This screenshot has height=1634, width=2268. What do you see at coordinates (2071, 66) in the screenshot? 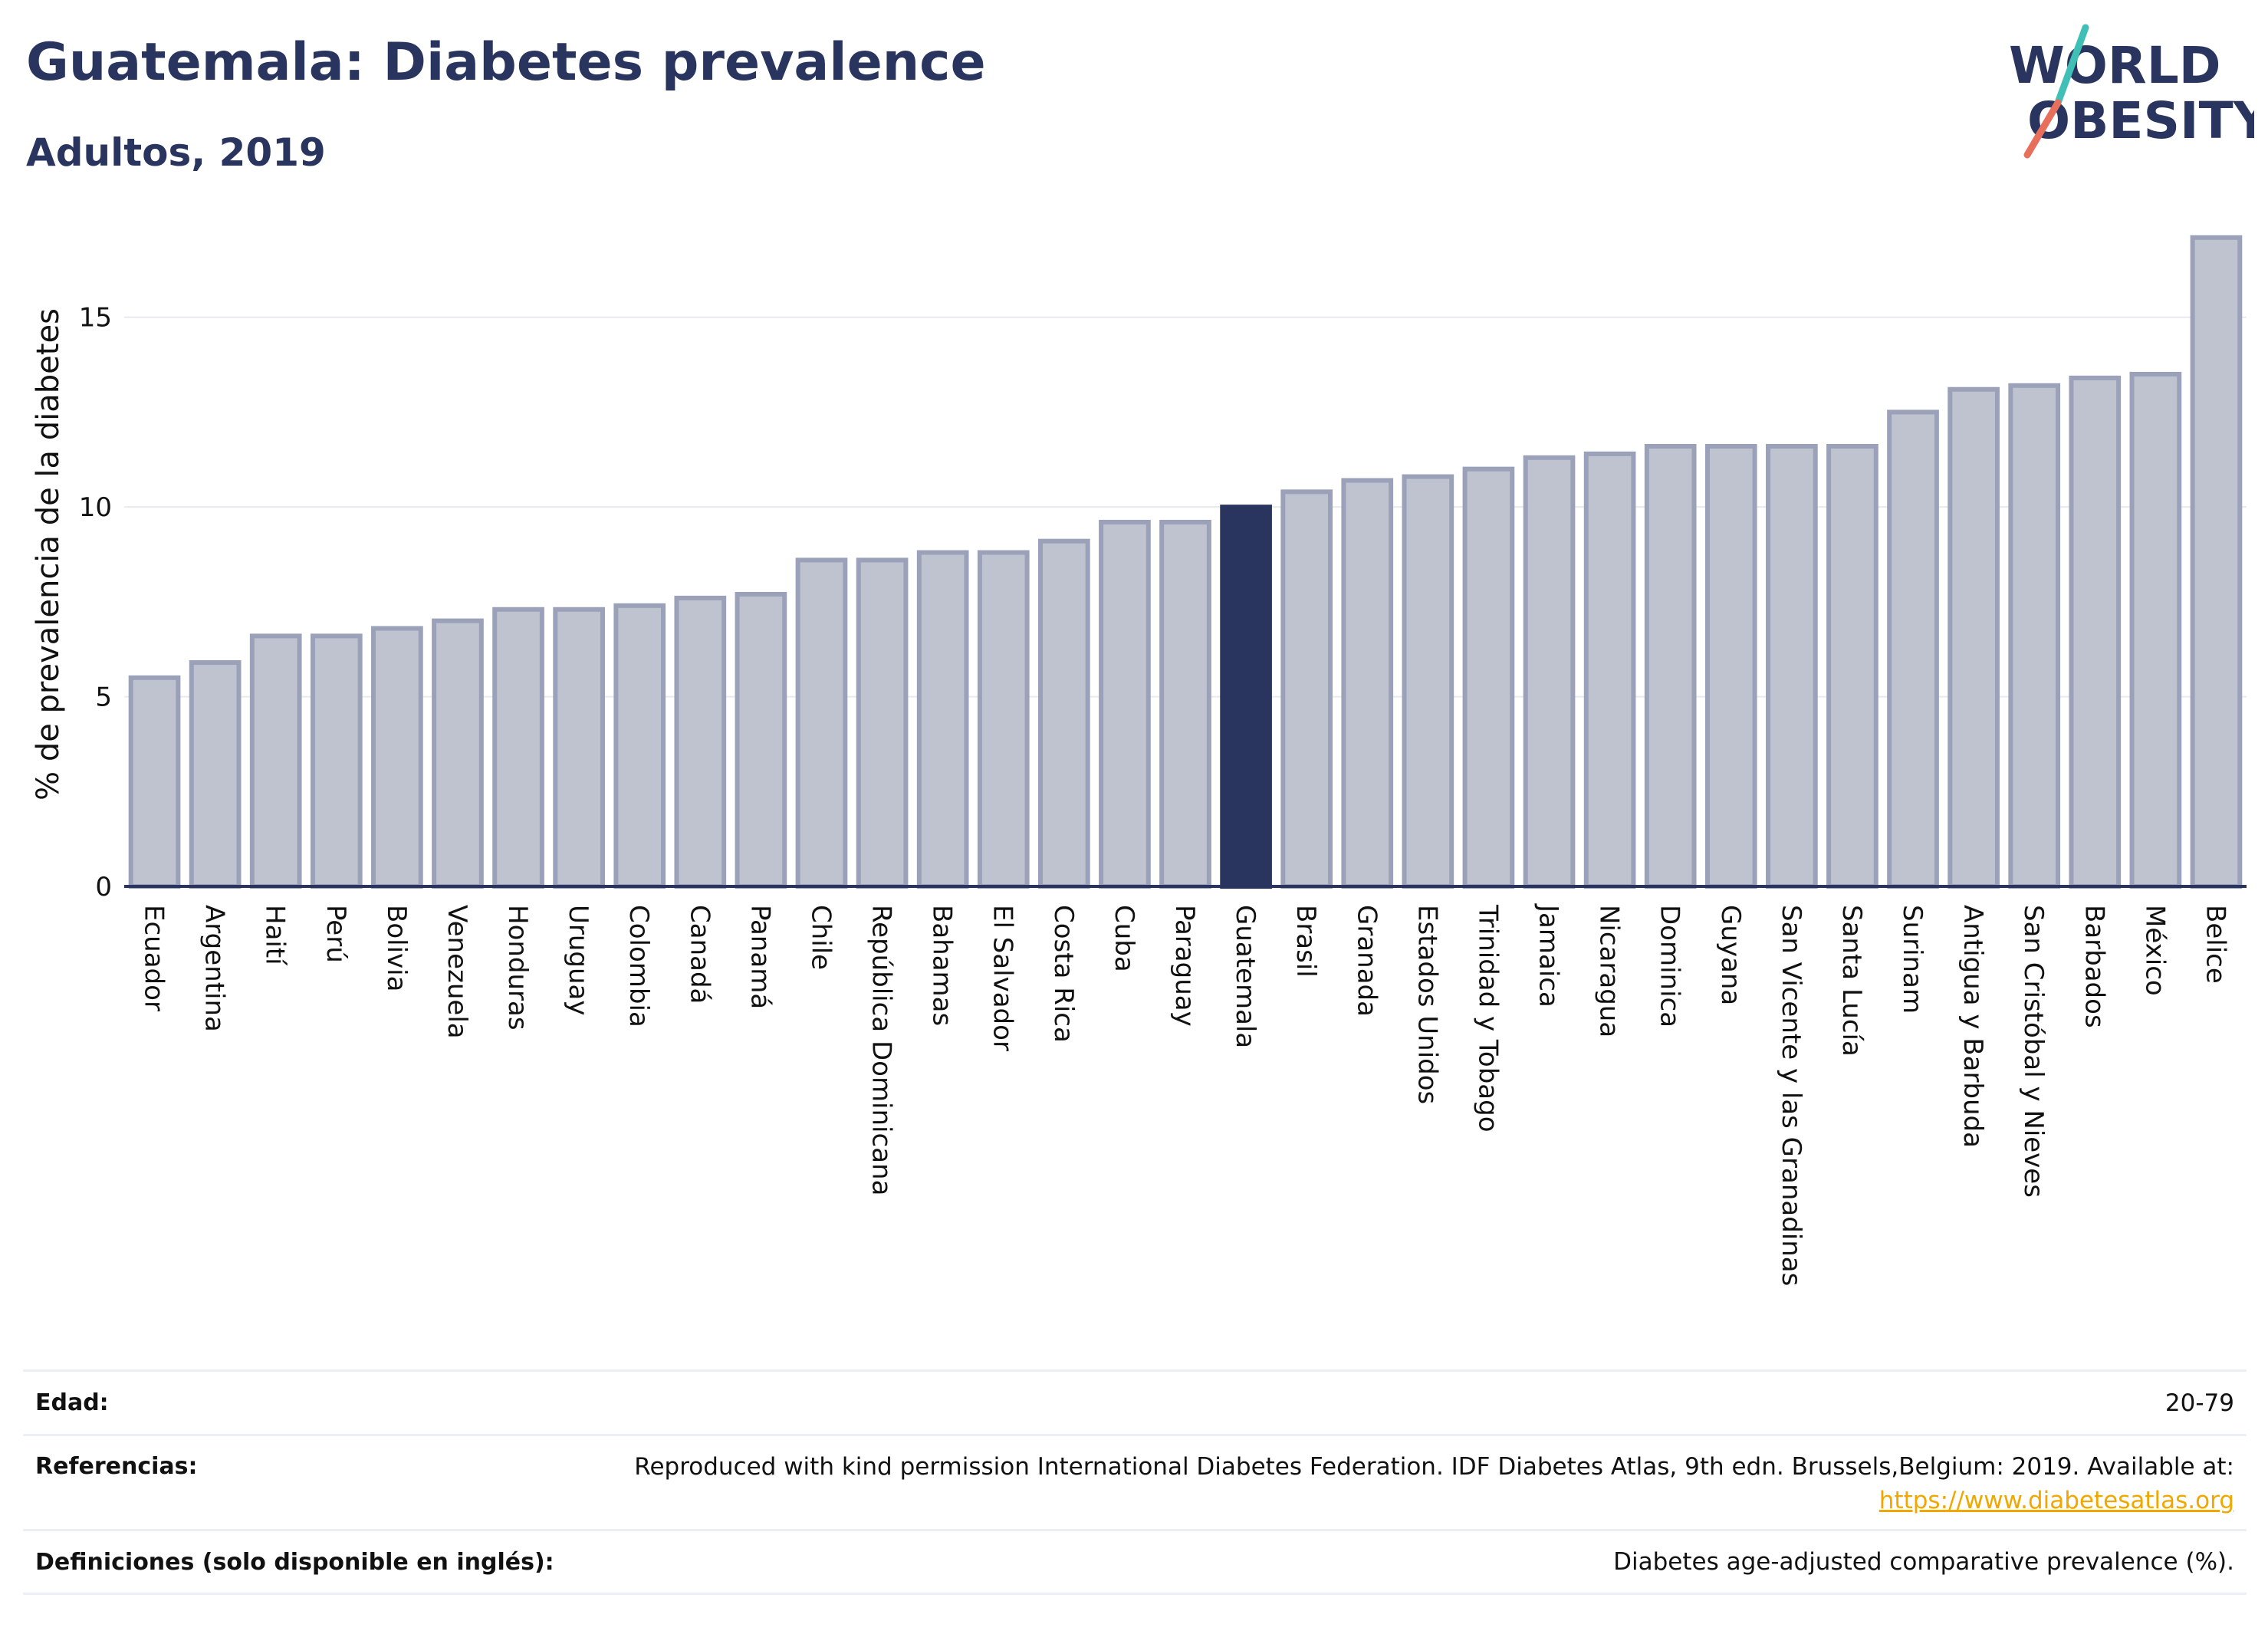
I see `logo-slash-teal` at bounding box center [2071, 66].